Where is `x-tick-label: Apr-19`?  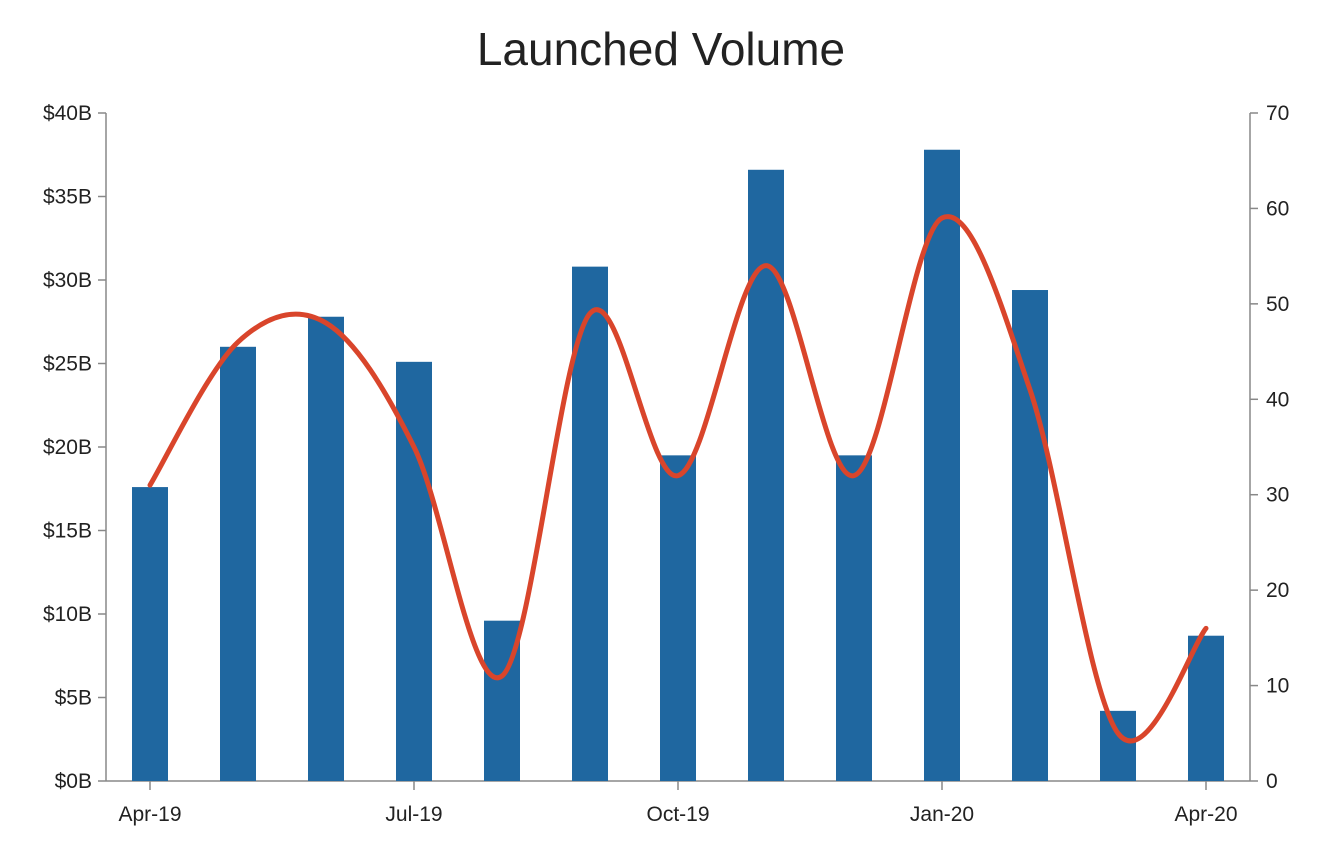
x-tick-label: Apr-19 is located at coordinates (149, 814).